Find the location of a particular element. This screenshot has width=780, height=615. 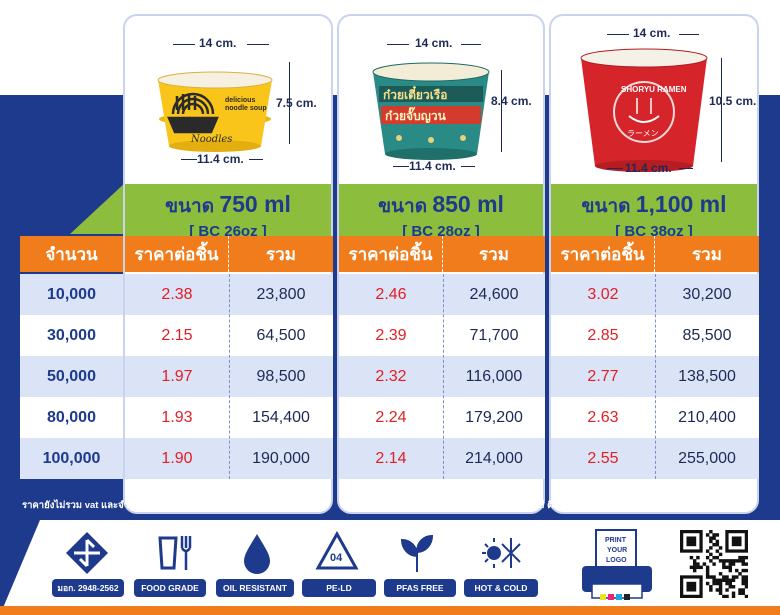

cup-fork-icon is located at coordinates (175, 553).